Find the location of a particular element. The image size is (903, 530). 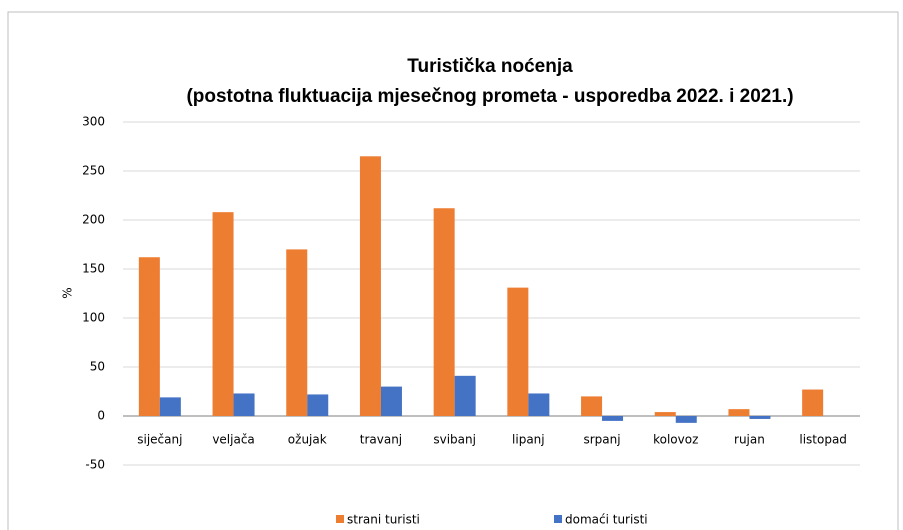

chart-title: Turistička noćenja is located at coordinates (490, 66).